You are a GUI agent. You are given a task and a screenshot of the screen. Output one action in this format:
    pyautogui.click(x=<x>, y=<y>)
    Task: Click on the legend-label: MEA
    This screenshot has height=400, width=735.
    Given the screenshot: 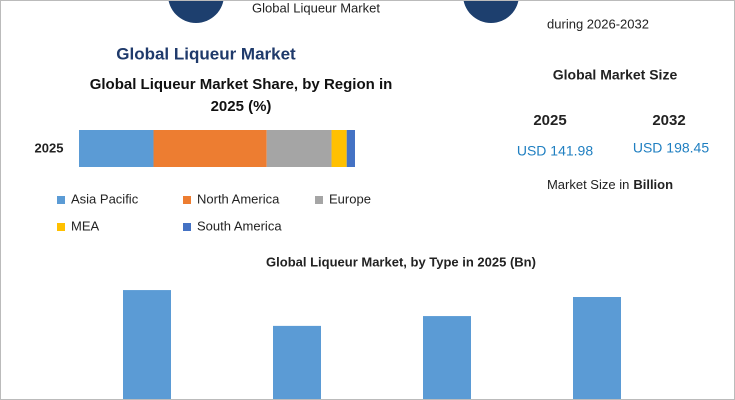 What is the action you would take?
    pyautogui.click(x=85, y=225)
    